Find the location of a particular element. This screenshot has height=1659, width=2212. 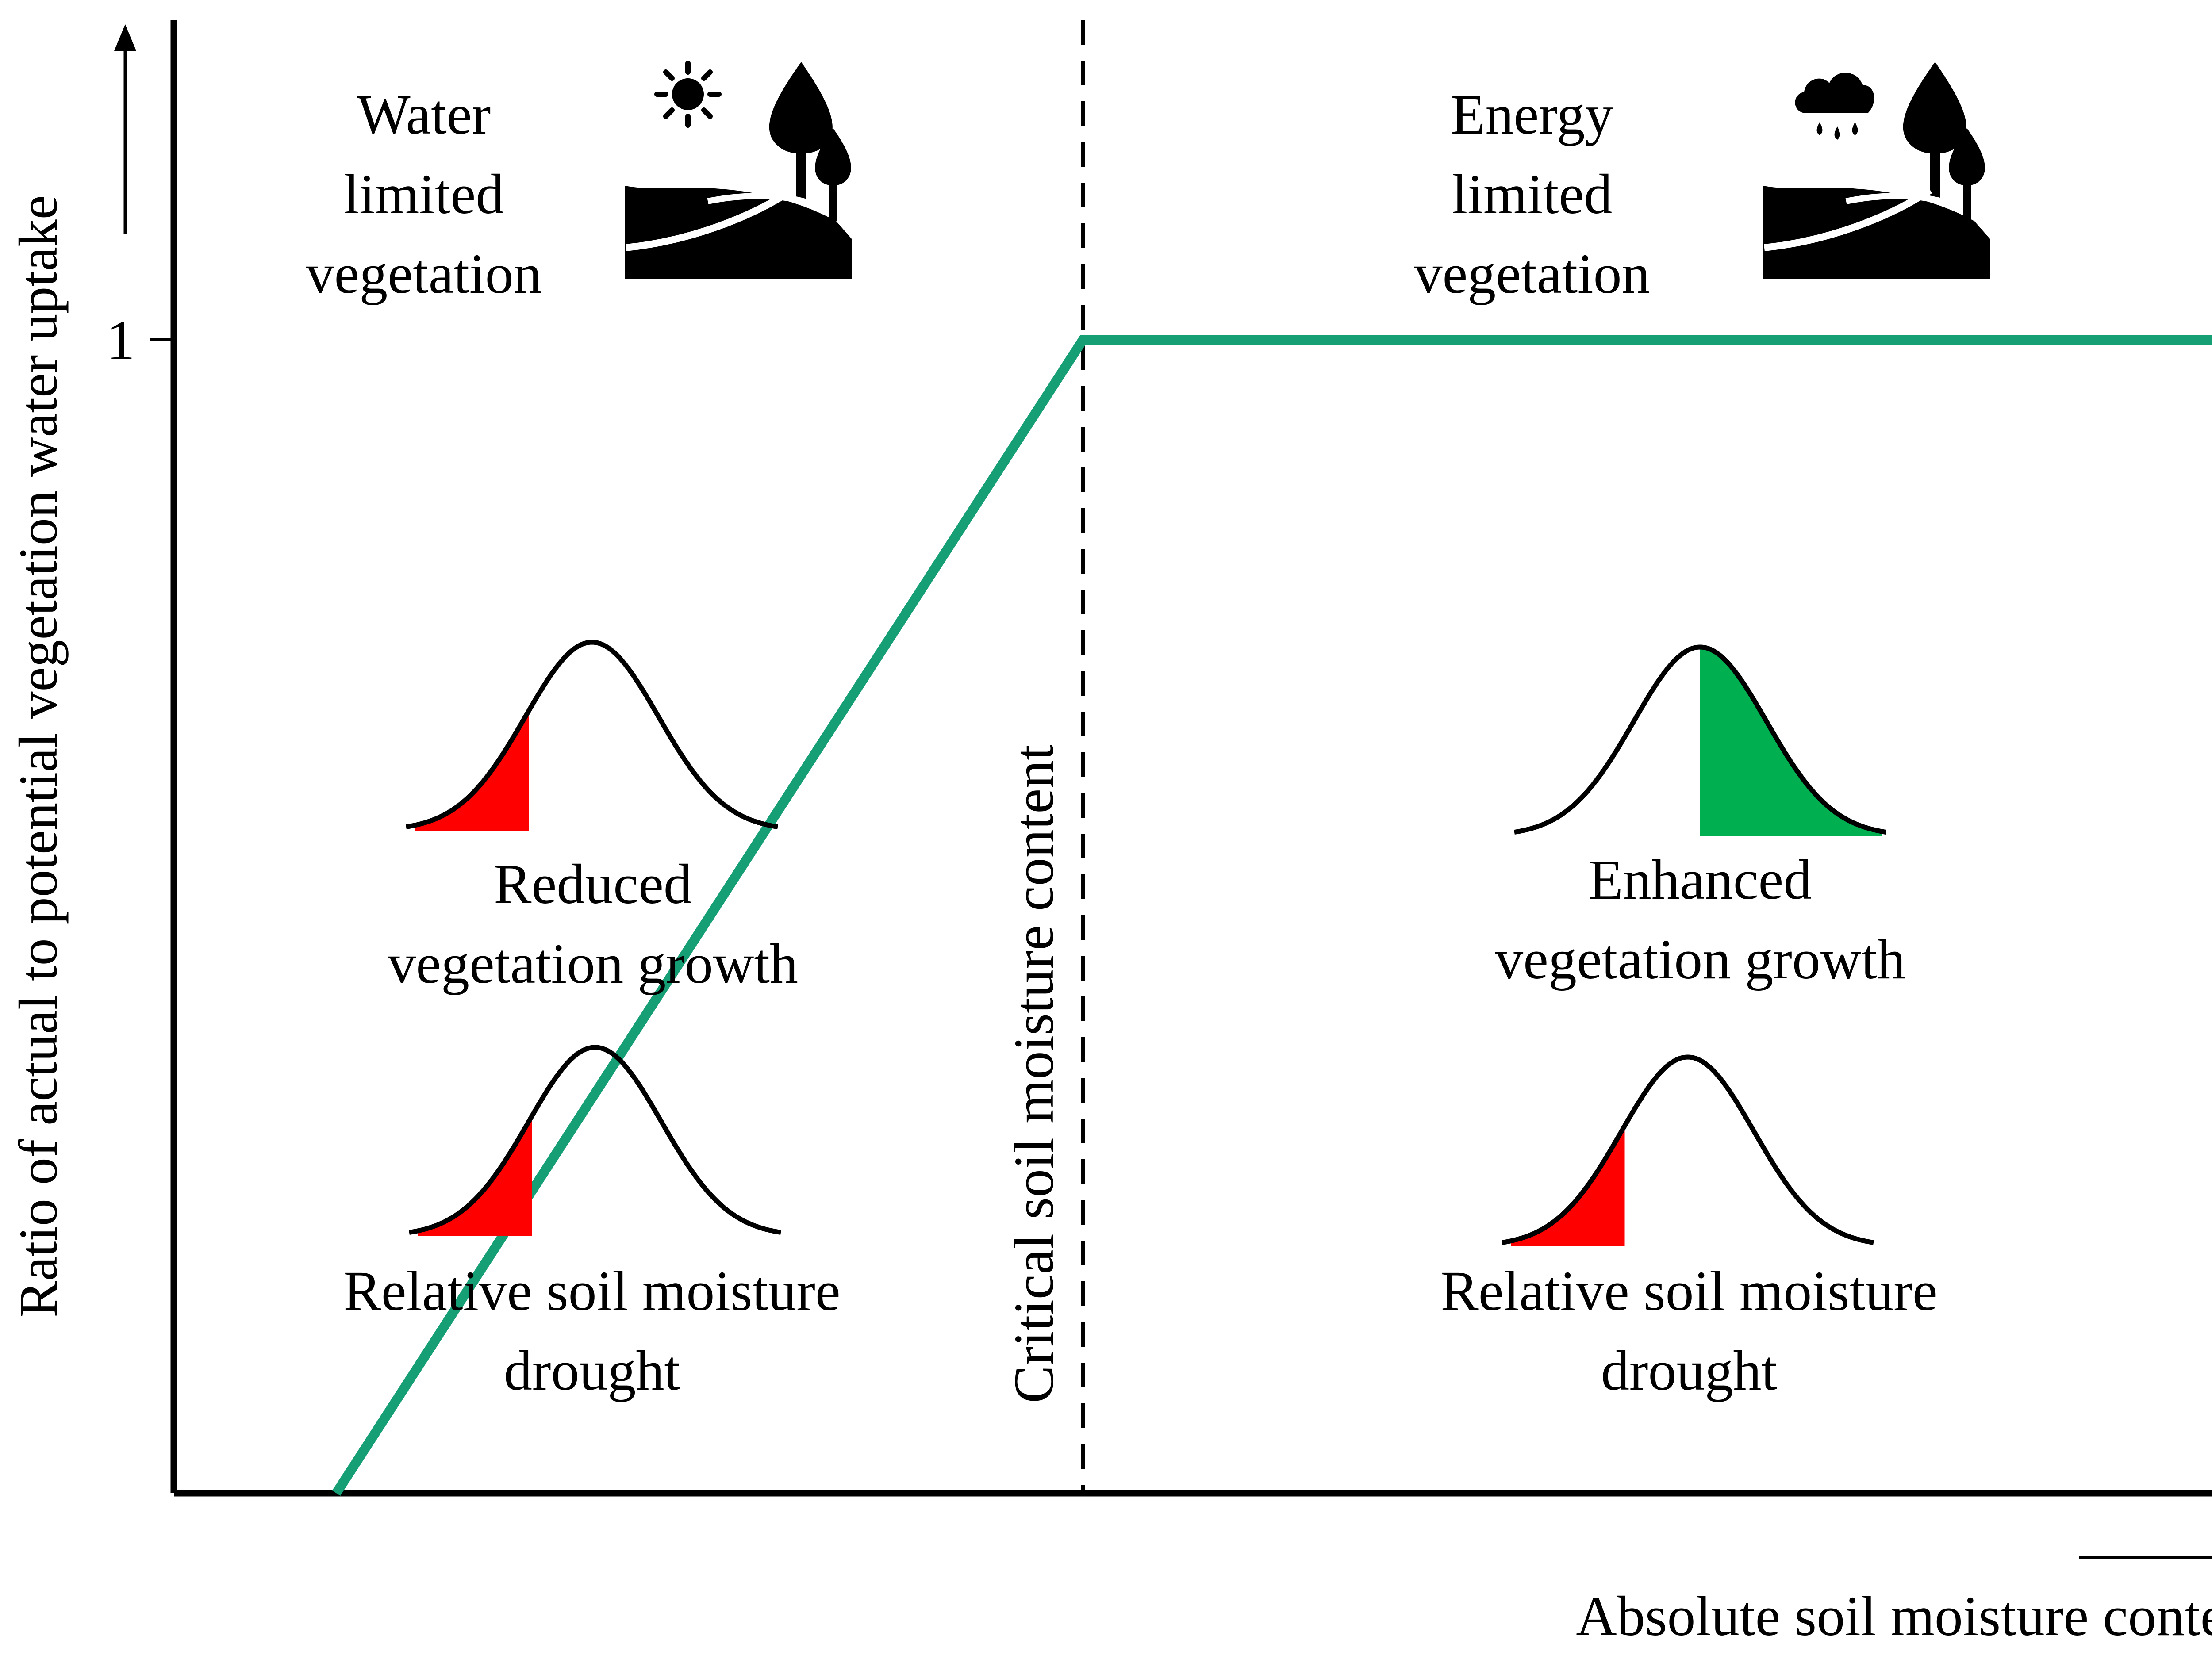

left-regime-line-2: limited is located at coordinates (424, 194).